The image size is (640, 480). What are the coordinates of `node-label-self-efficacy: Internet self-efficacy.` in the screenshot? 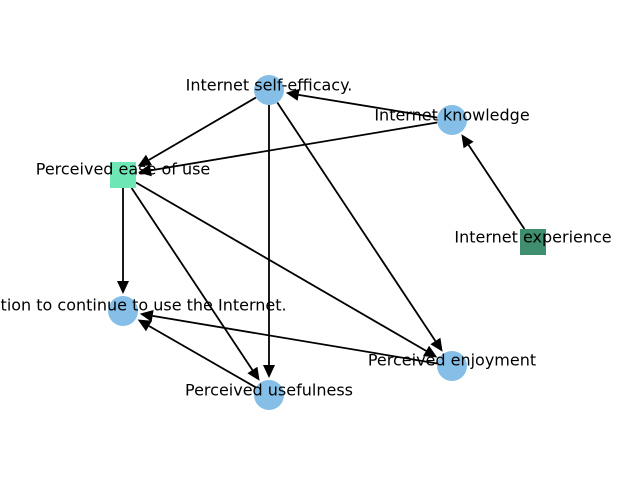 It's located at (269, 85).